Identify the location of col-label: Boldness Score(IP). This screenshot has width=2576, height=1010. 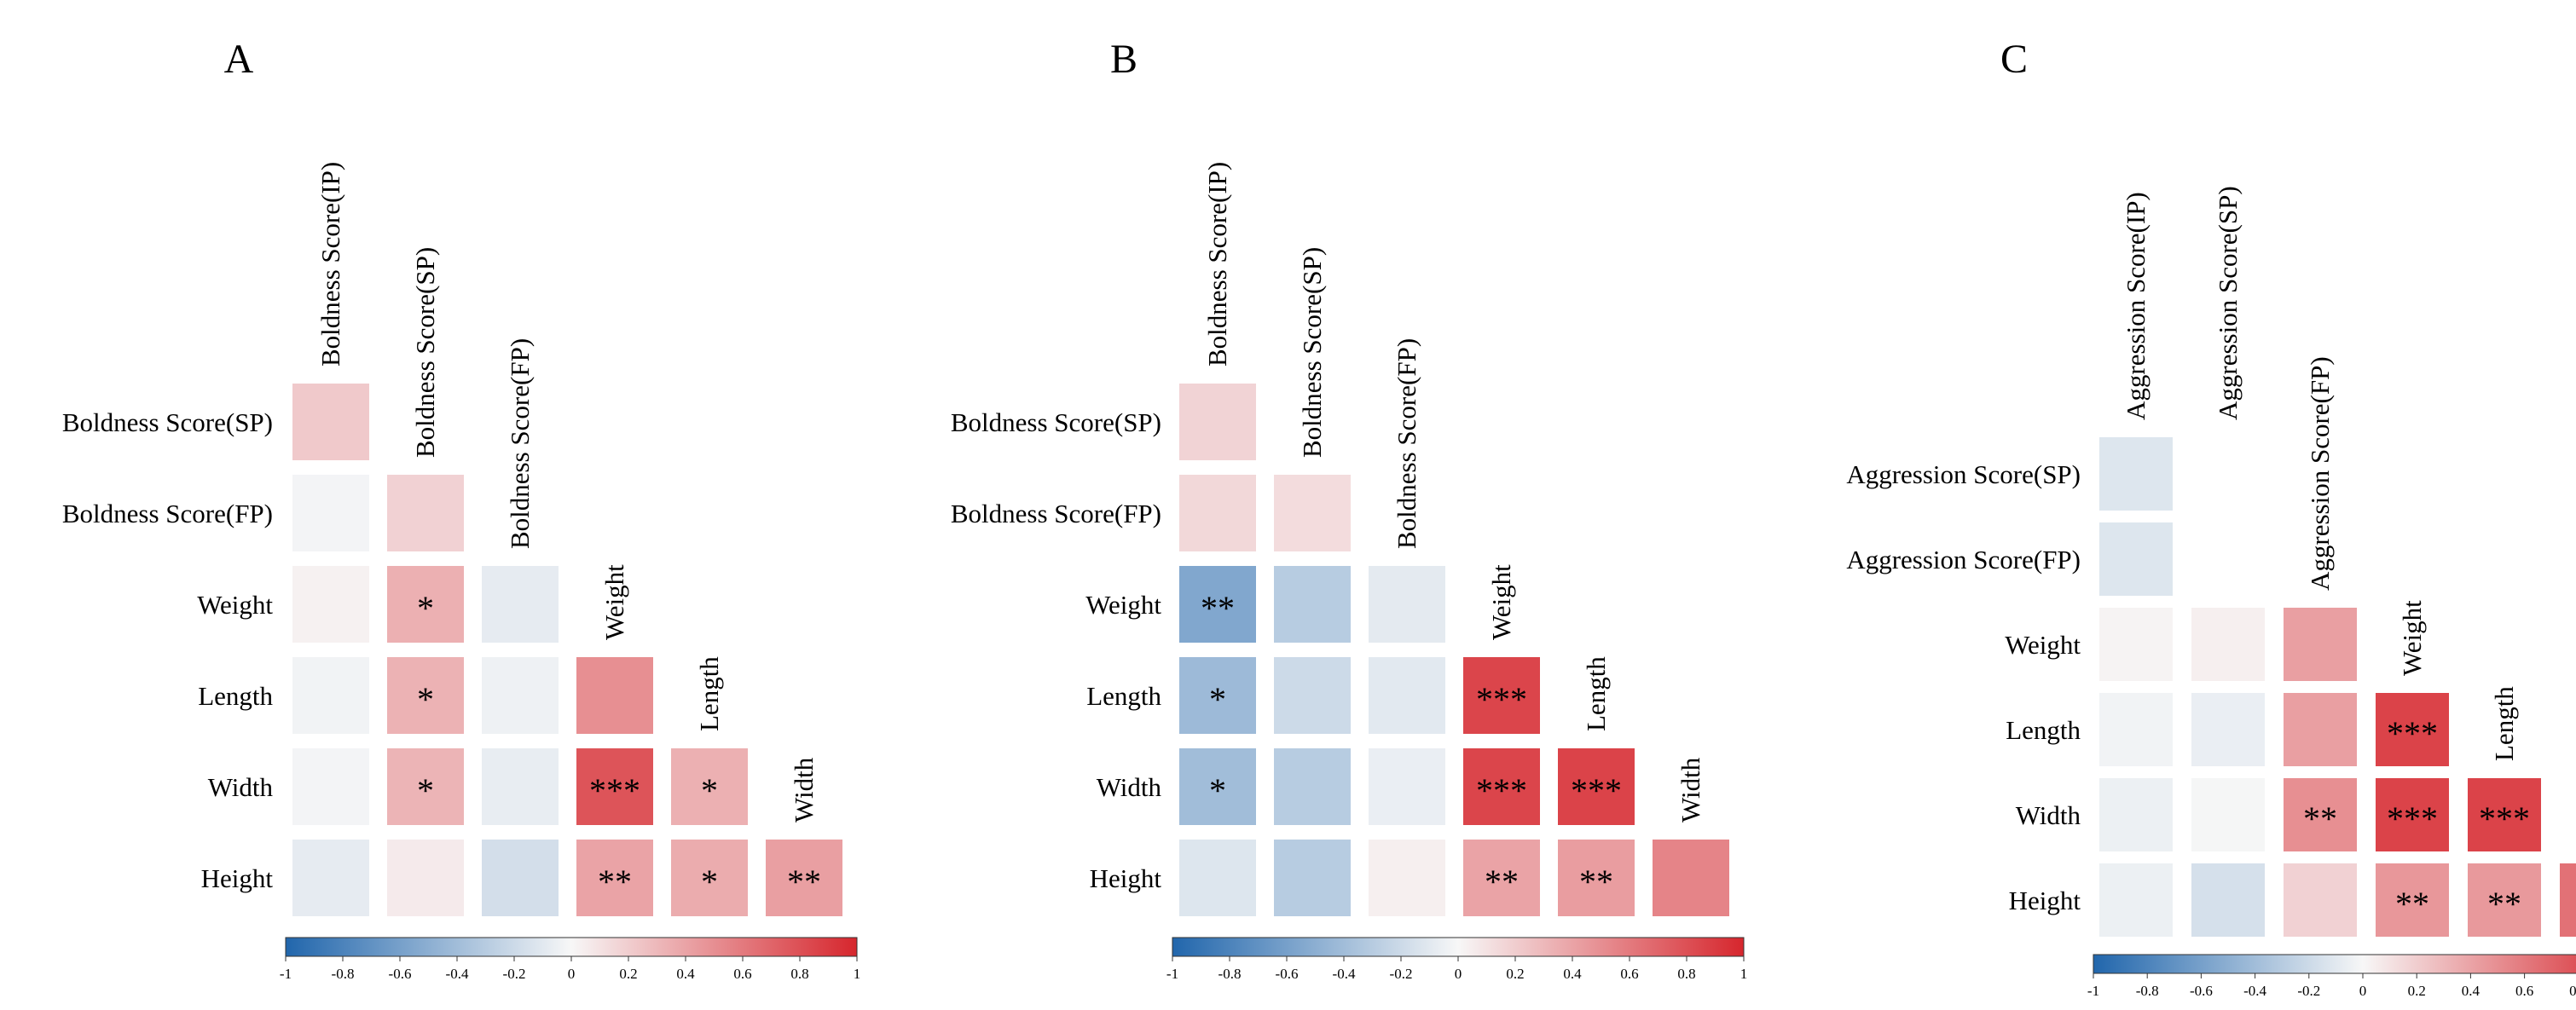
(330, 264).